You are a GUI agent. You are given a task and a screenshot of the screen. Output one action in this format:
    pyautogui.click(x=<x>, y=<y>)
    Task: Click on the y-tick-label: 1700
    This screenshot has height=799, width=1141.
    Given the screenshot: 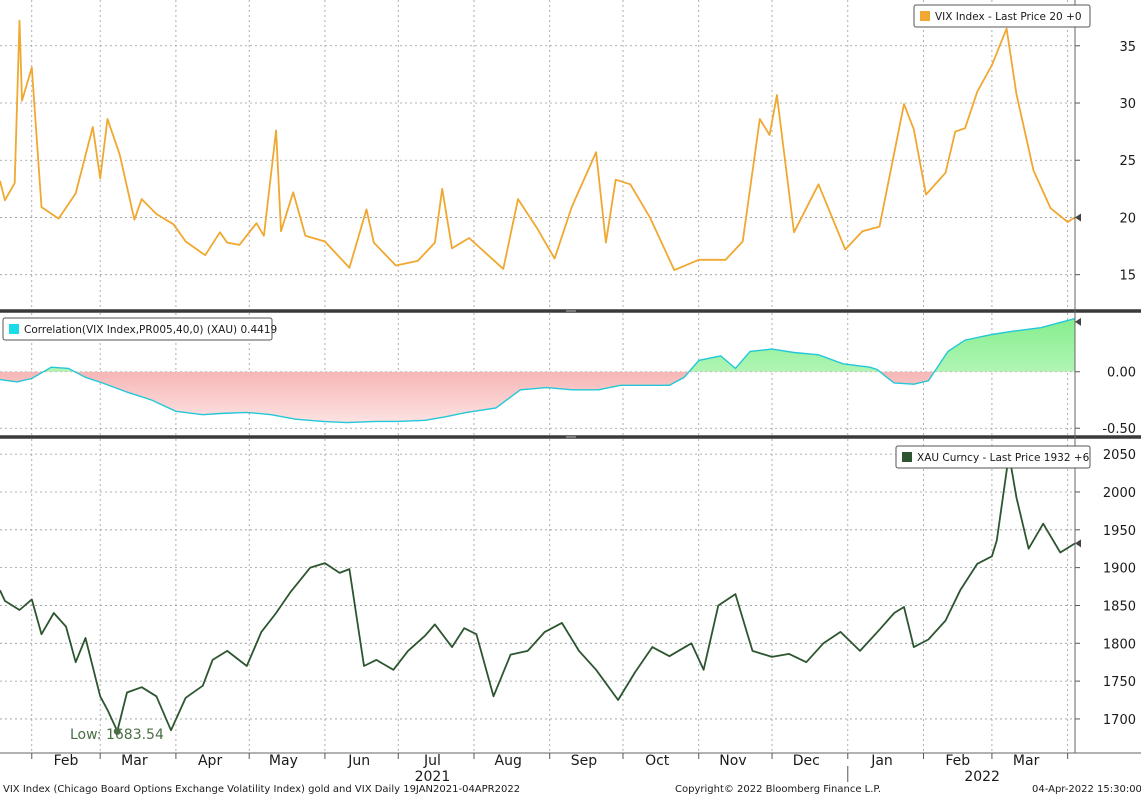 What is the action you would take?
    pyautogui.click(x=1119, y=720)
    